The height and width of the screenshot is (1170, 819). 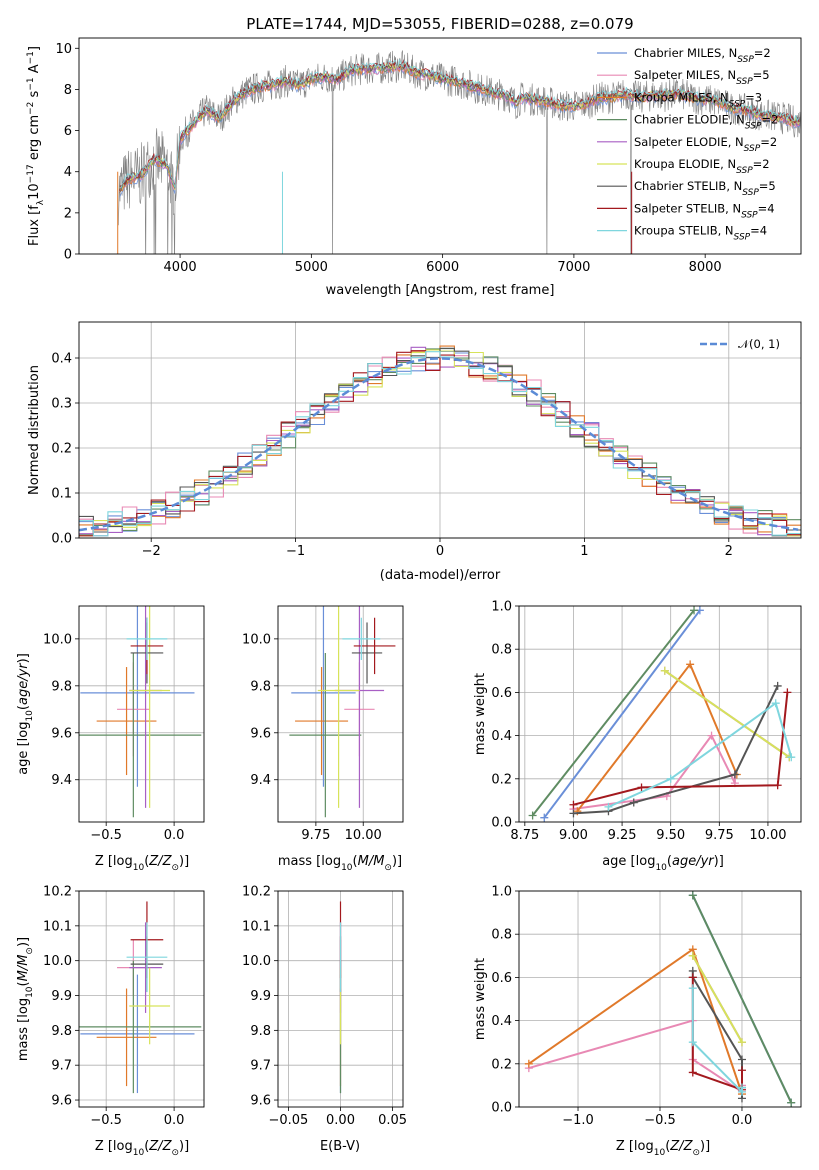 I want to click on y-tick-label: 9.9, so click(x=260, y=996).